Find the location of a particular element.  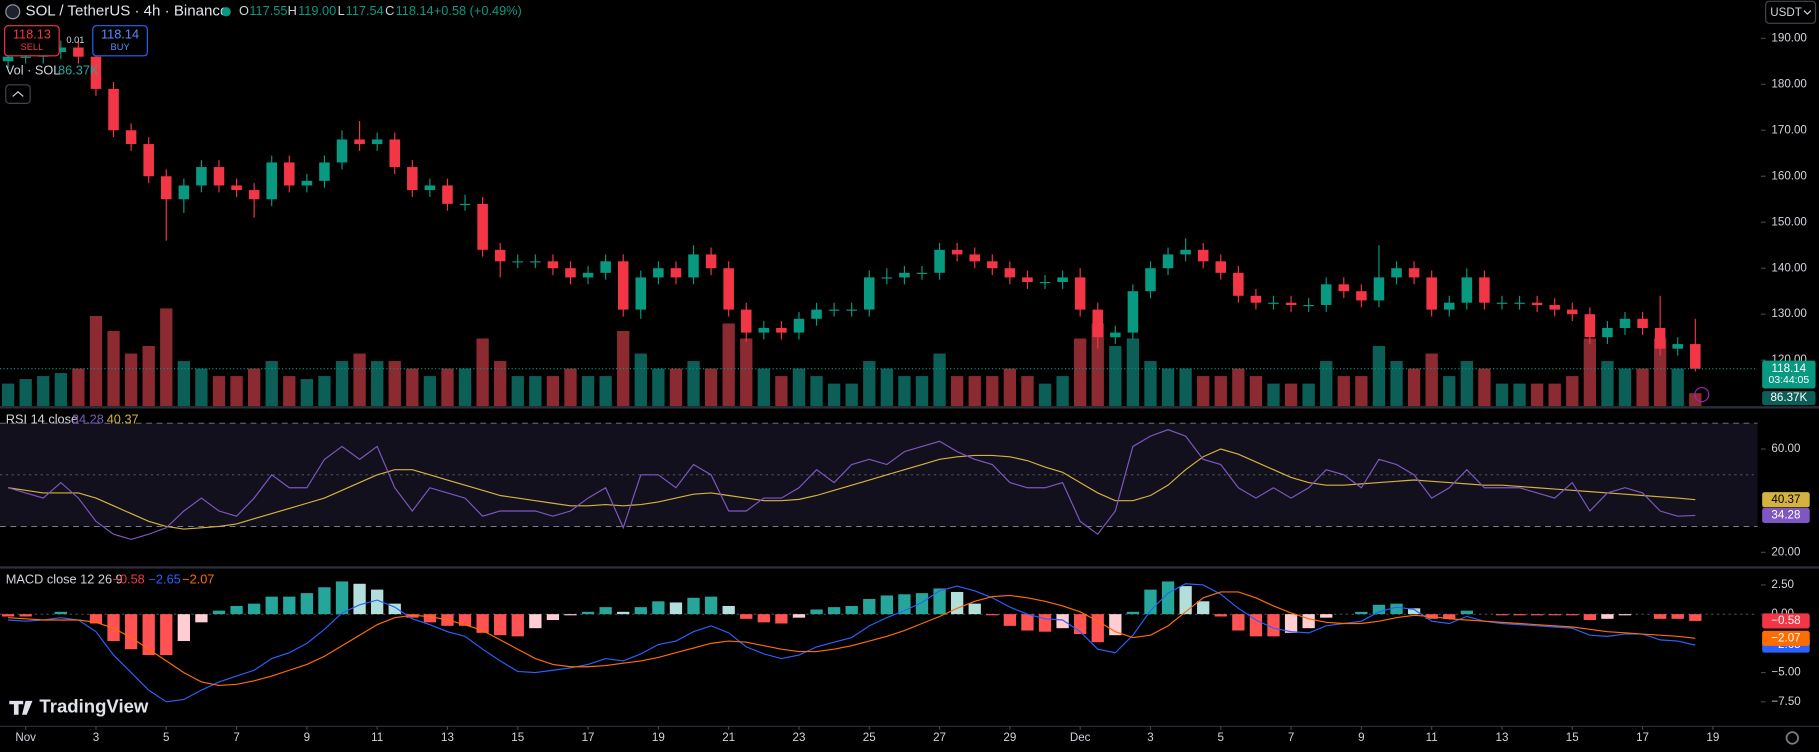

collapse-icon is located at coordinates (18, 94).